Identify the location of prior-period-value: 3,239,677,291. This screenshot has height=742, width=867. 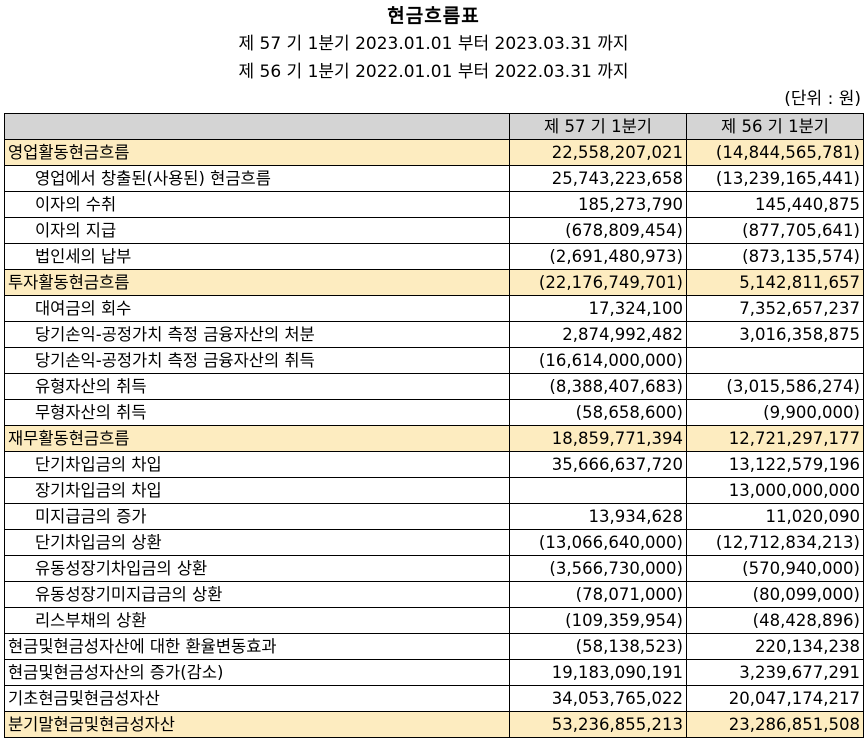
(775, 672).